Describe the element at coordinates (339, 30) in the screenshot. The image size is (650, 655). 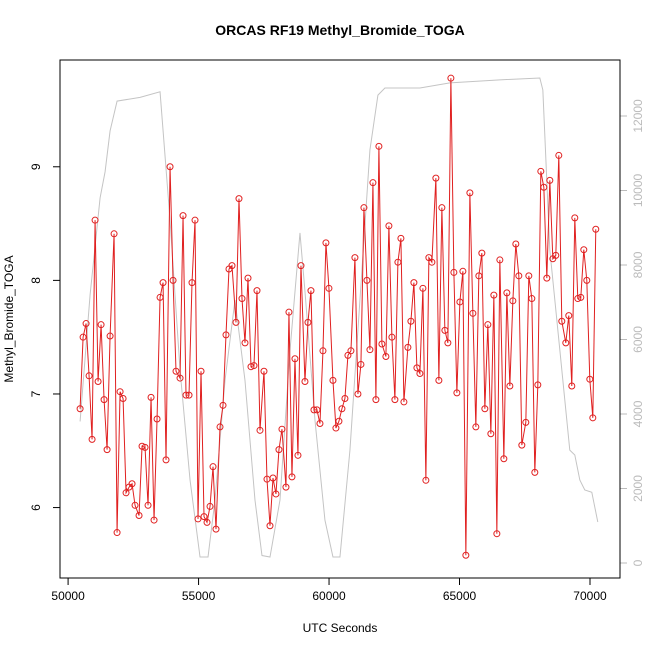
I see `chart-title: ORCAS RF19 Methyl_Bromide_TOGA` at that location.